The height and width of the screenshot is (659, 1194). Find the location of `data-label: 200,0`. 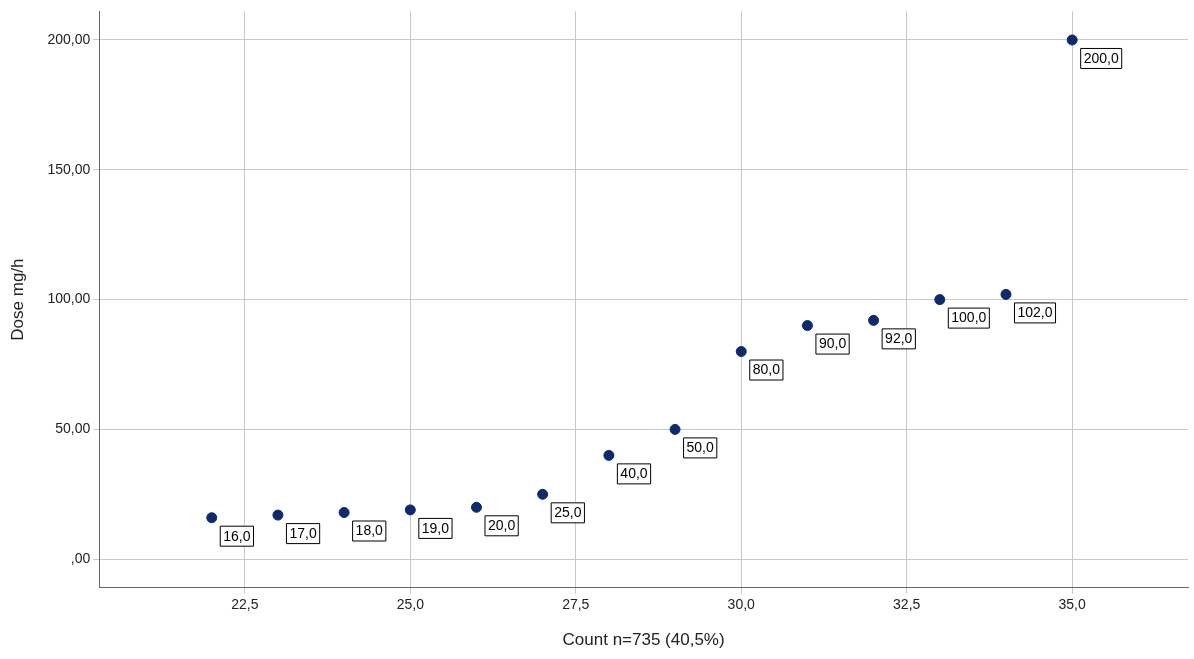

data-label: 200,0 is located at coordinates (1101, 57).